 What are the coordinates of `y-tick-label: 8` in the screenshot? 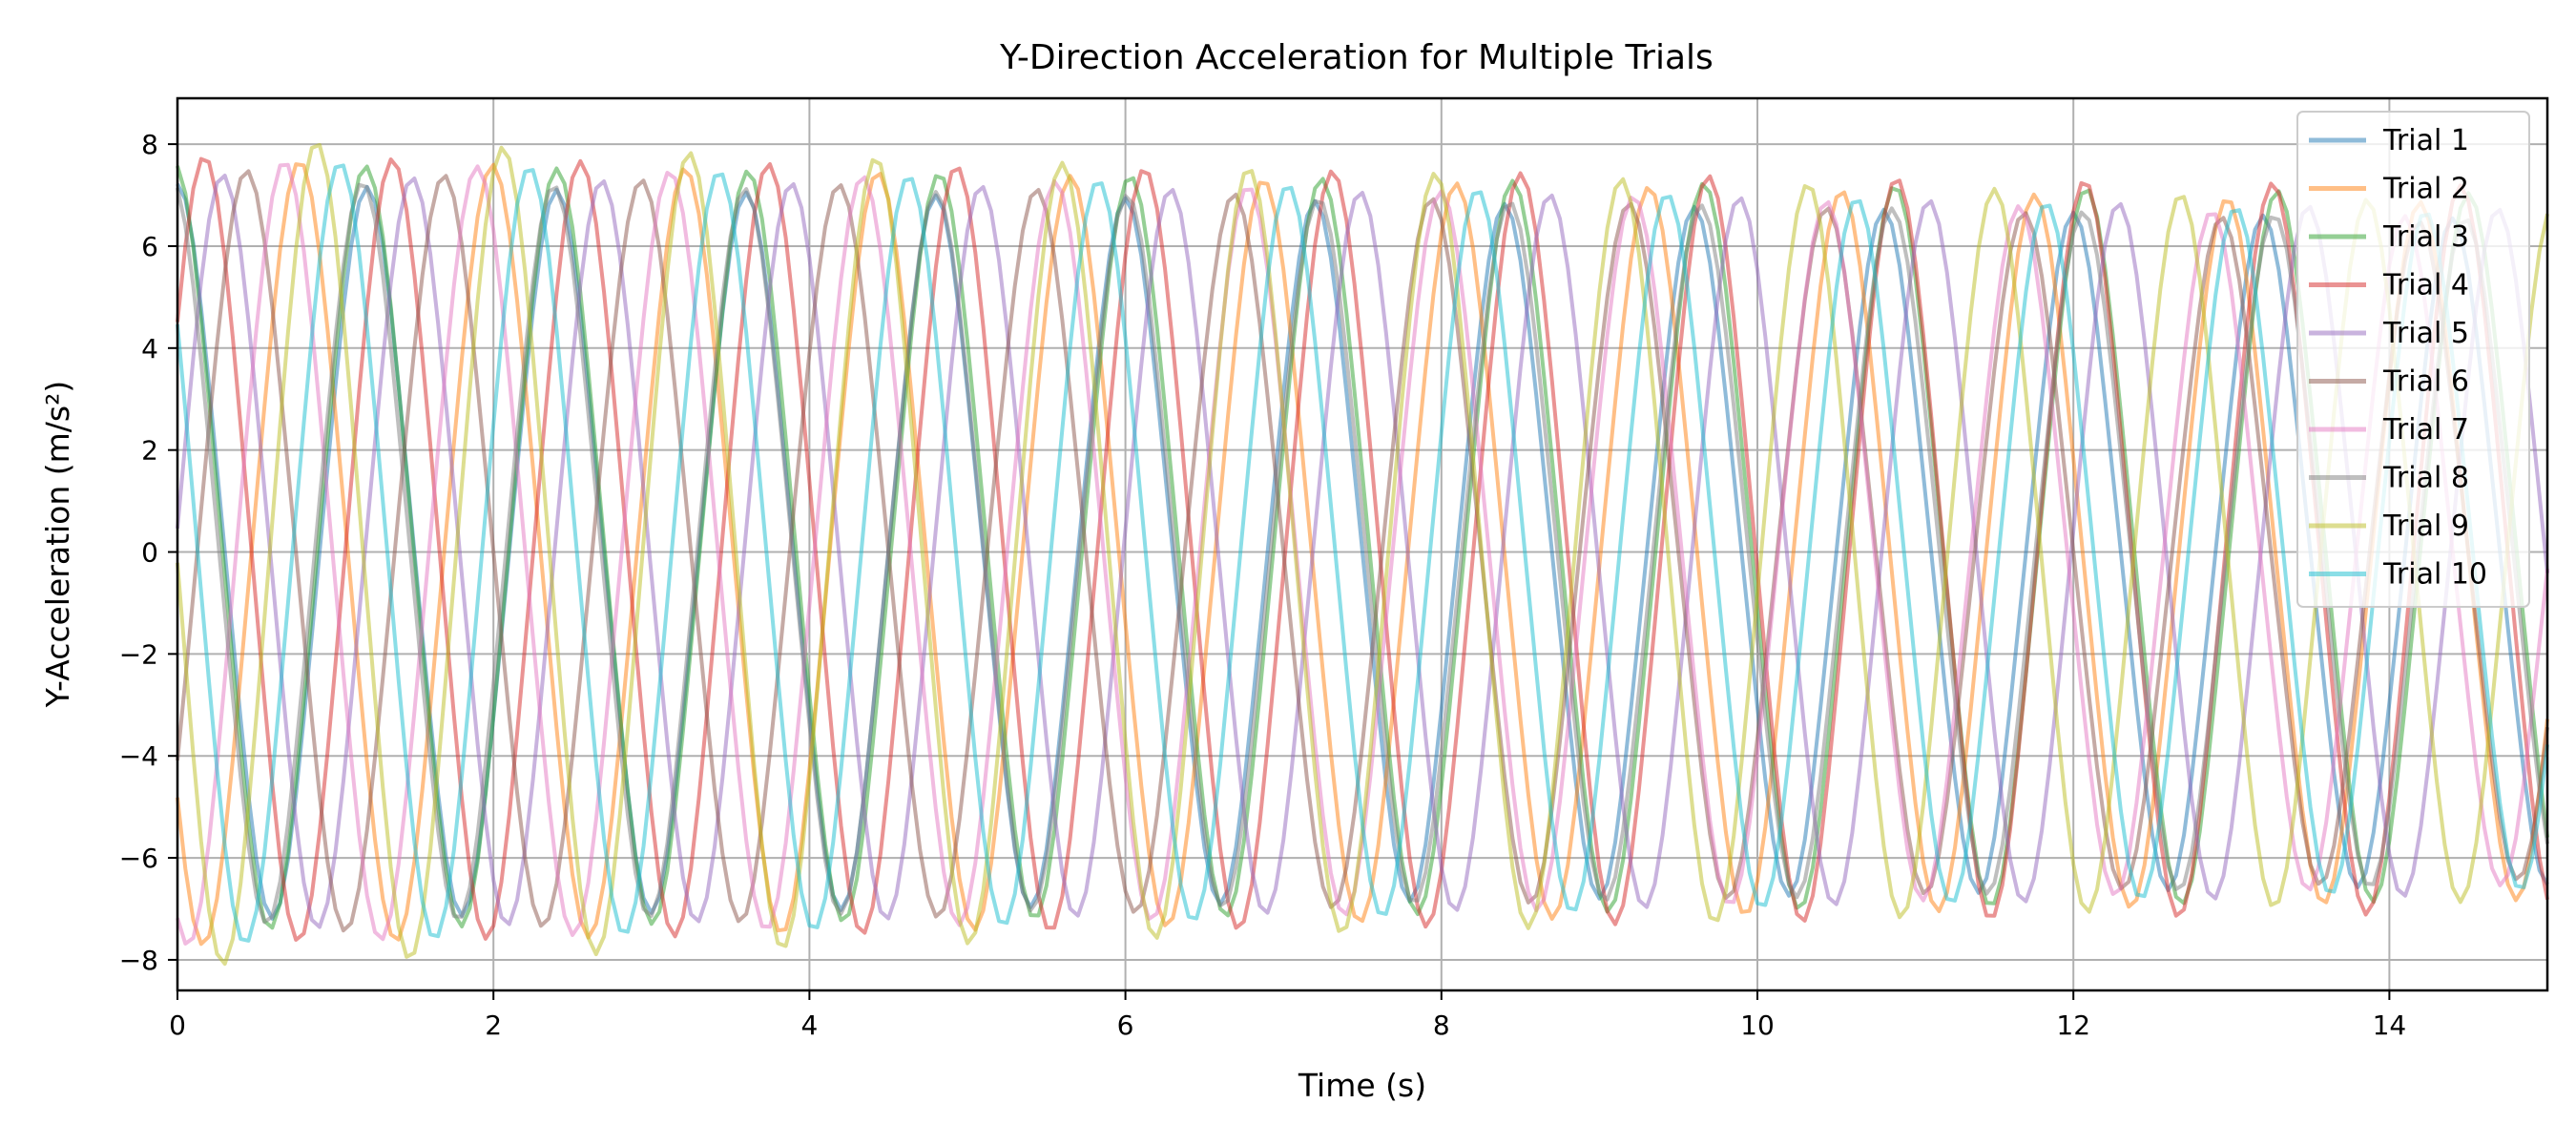 It's located at (149, 145).